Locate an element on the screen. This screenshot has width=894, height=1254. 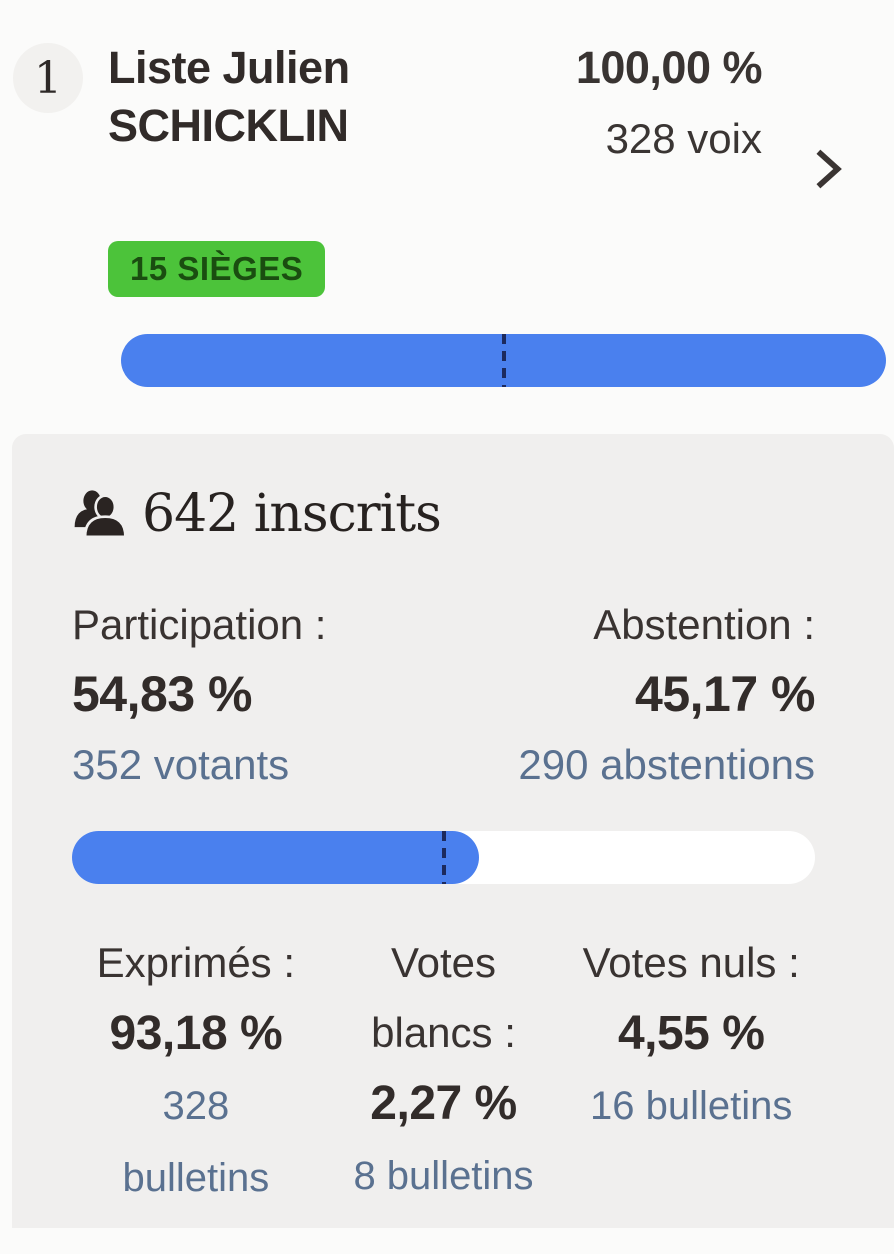
majority-marker is located at coordinates (503, 360).